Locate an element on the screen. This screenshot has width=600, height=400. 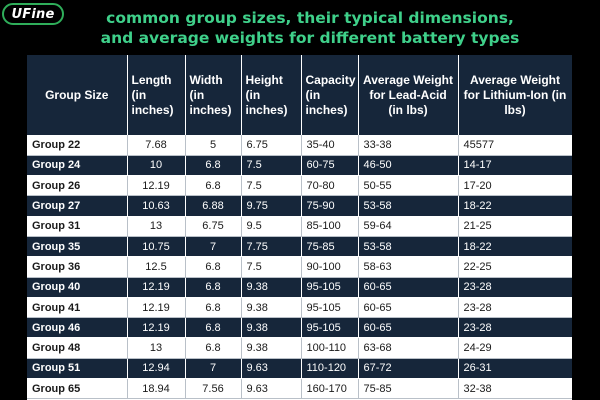
cell-capacity: 70-80 is located at coordinates (330, 186).